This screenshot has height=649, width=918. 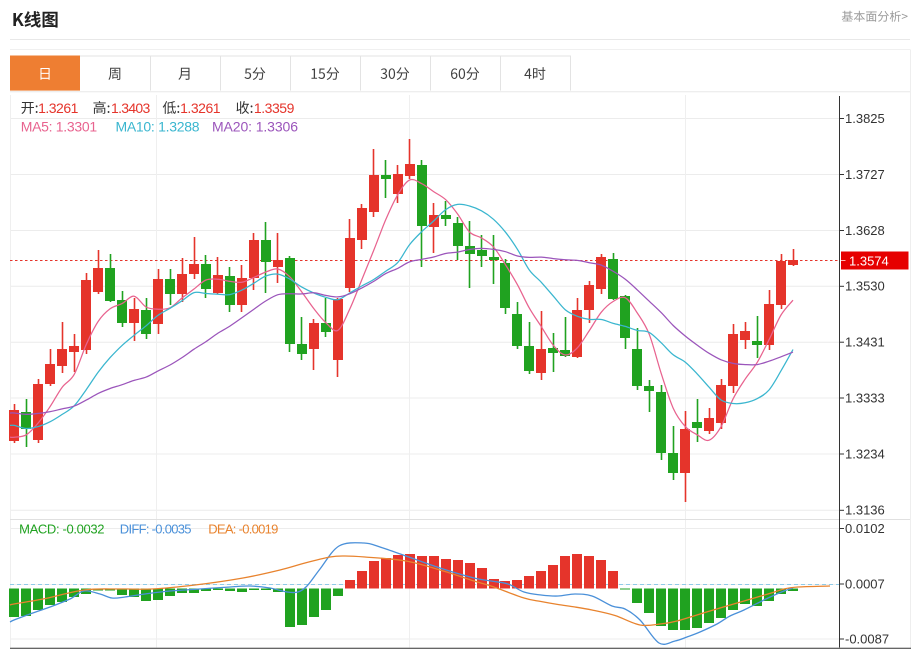 I want to click on svg-text: 1.3825, so click(x=865, y=118).